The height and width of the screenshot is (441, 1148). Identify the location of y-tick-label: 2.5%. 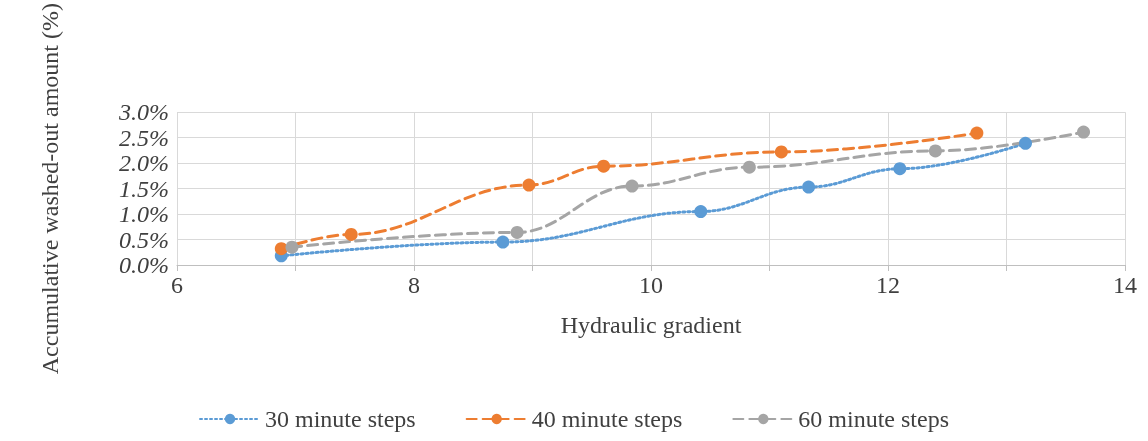
(144, 137).